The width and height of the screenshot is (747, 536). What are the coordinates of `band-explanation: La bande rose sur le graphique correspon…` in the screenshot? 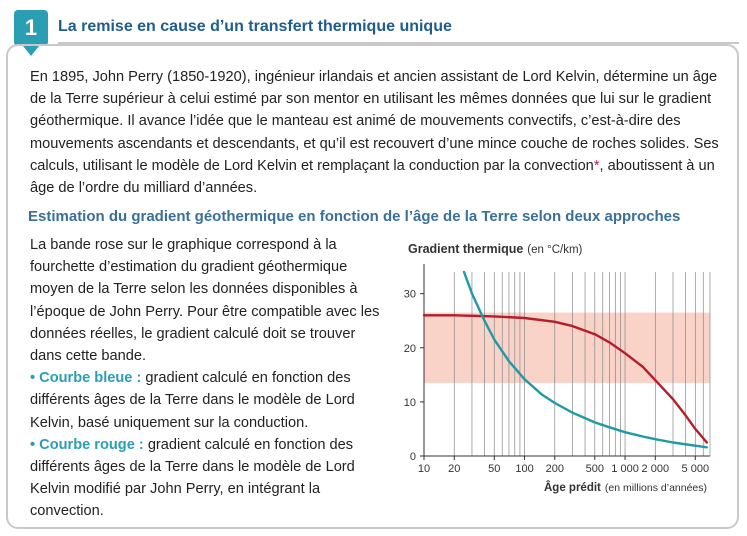 It's located at (205, 301).